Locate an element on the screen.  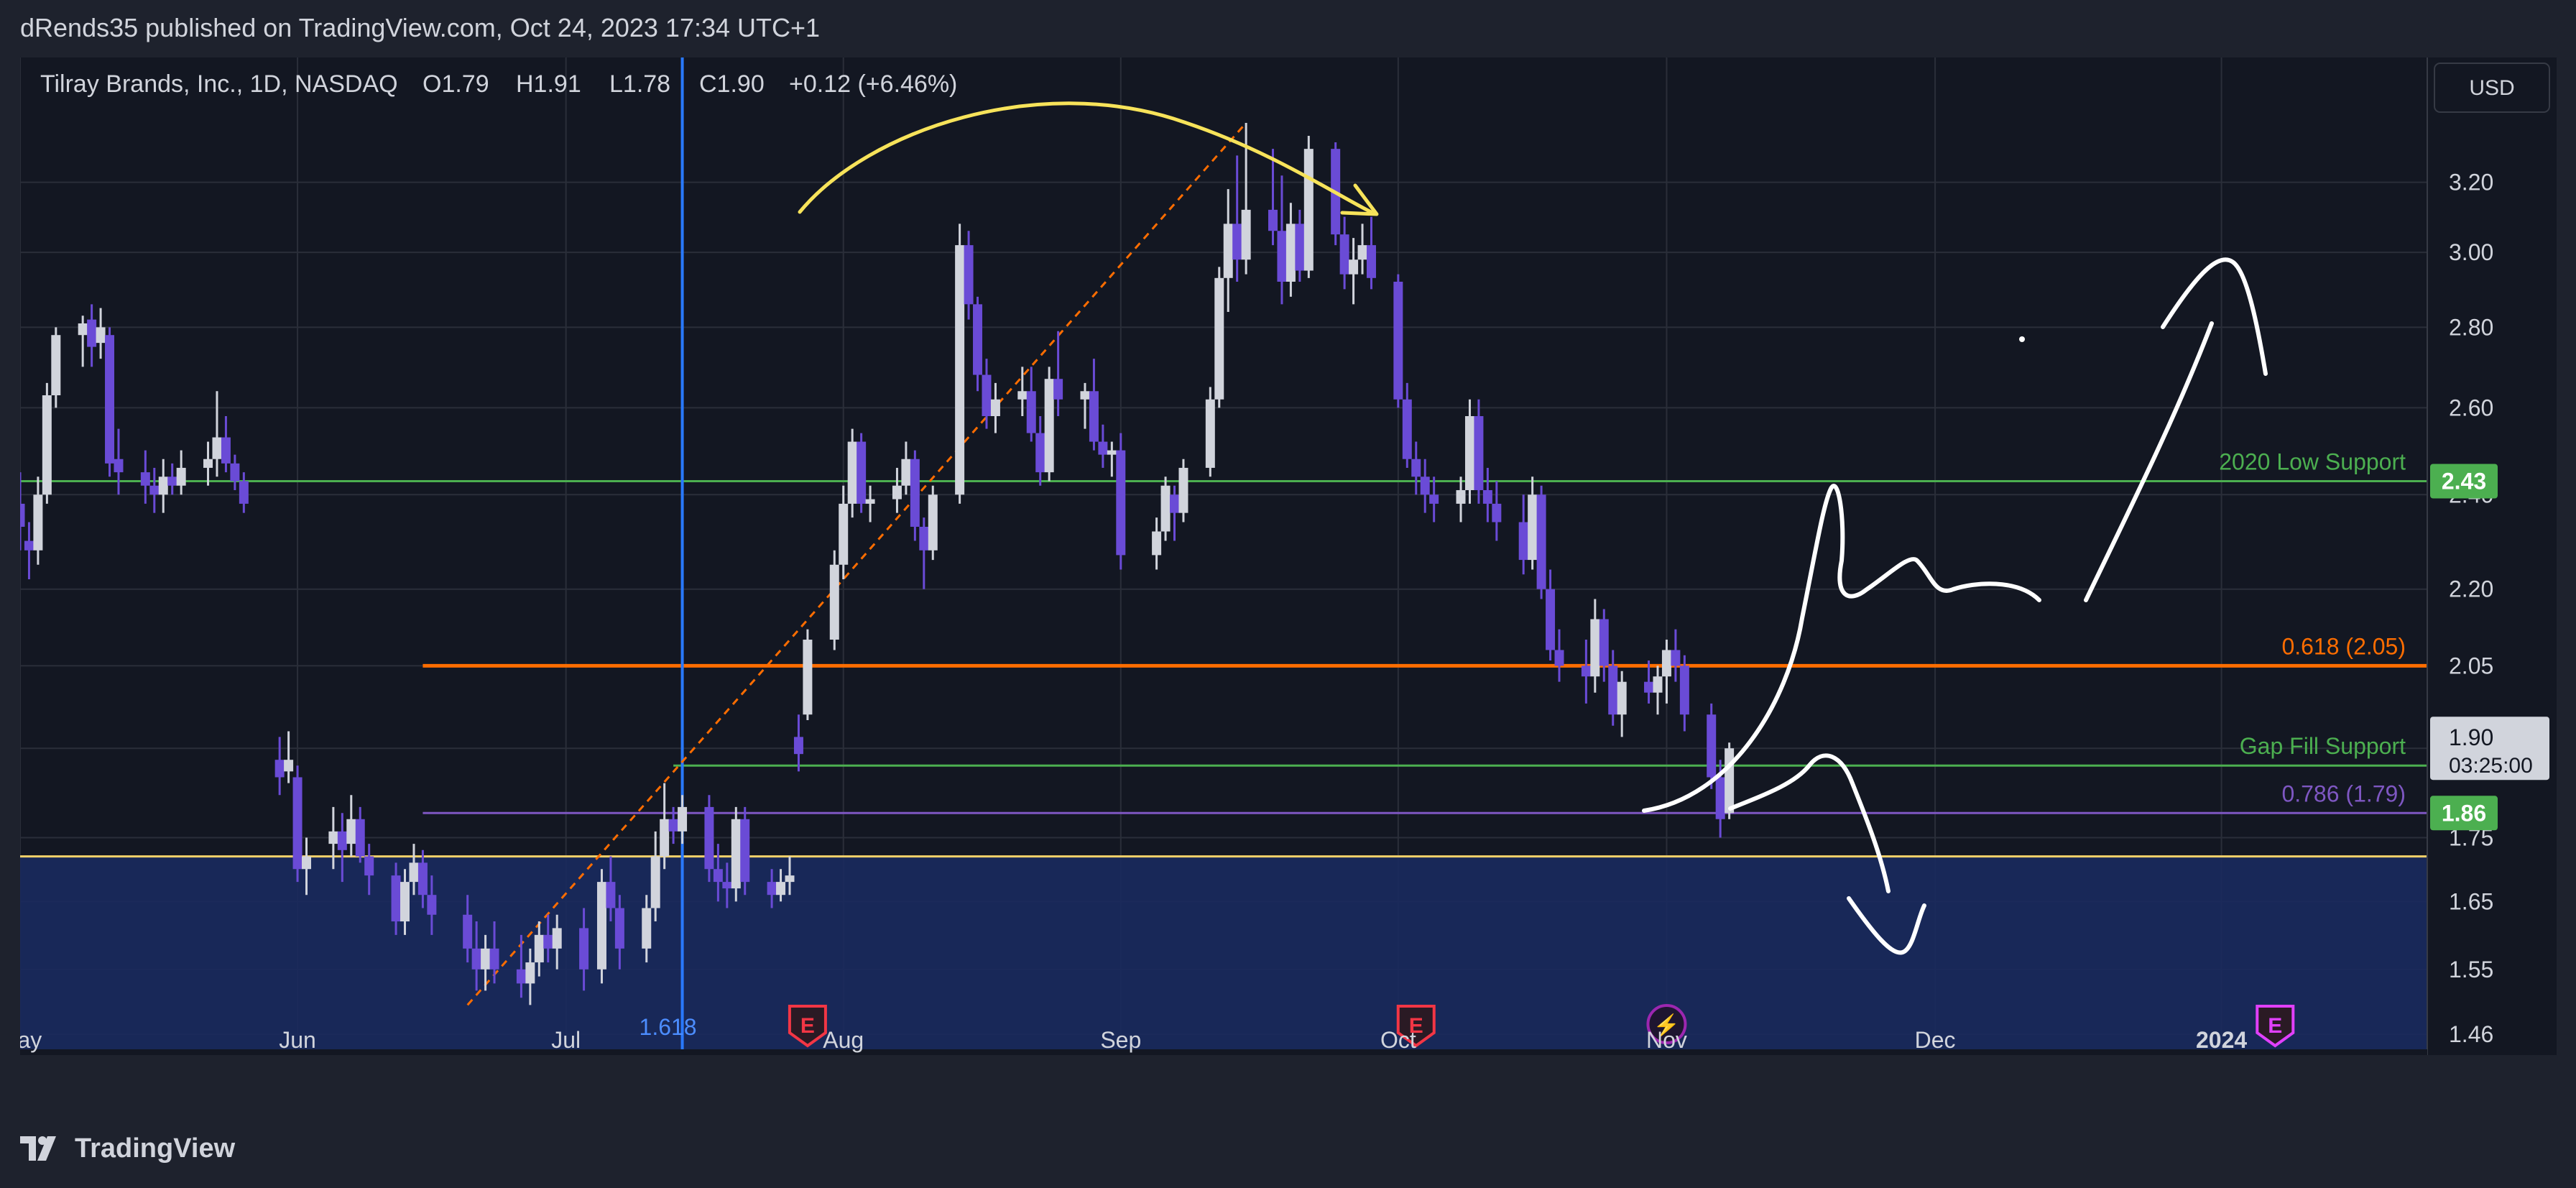
level-label: 0.786 (1.79) is located at coordinates (2343, 793).